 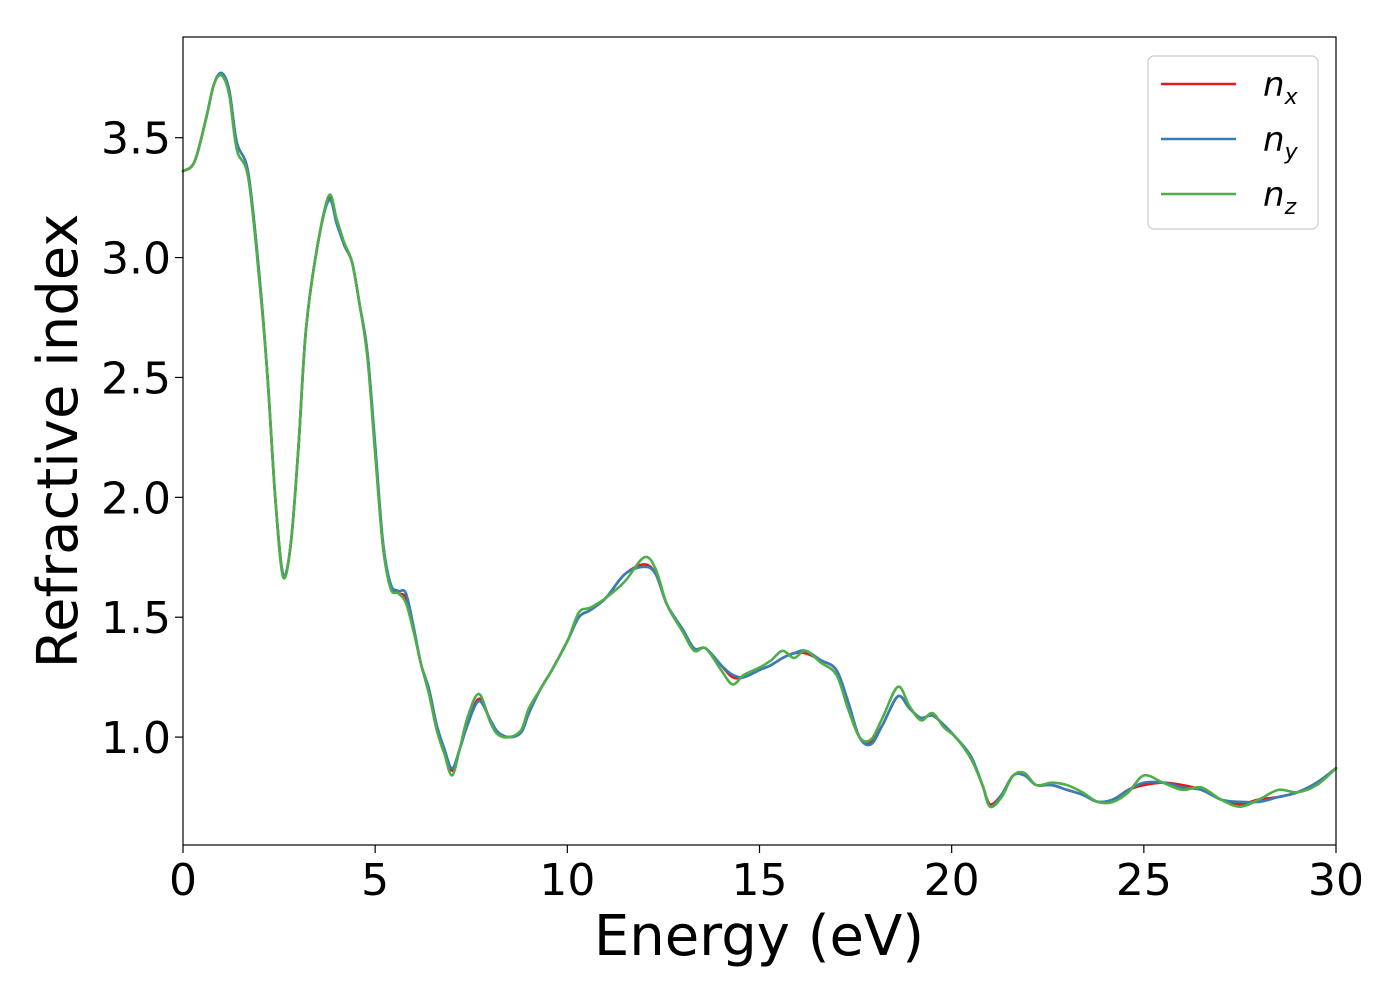 What do you see at coordinates (1291, 97) in the screenshot?
I see `legend-label-sub: x` at bounding box center [1291, 97].